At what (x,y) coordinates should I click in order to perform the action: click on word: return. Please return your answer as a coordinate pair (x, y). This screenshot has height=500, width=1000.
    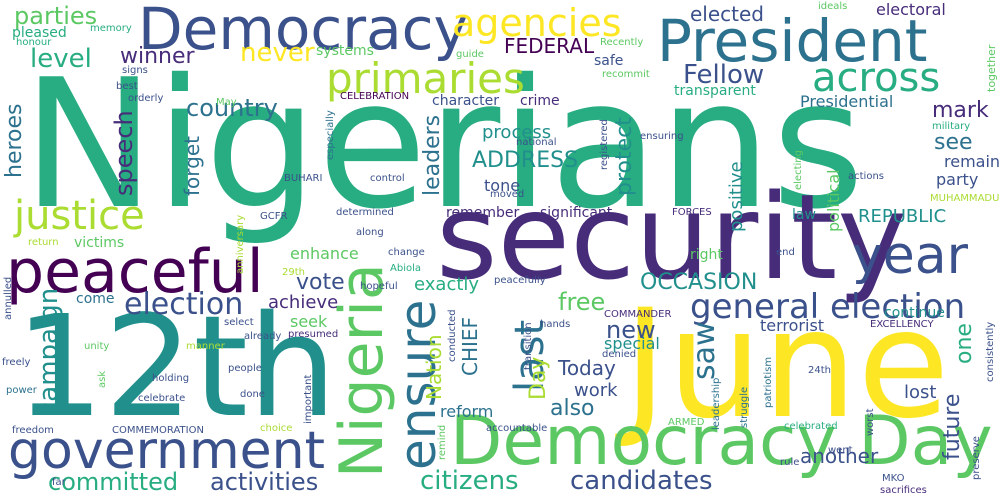
    Looking at the image, I should click on (43, 242).